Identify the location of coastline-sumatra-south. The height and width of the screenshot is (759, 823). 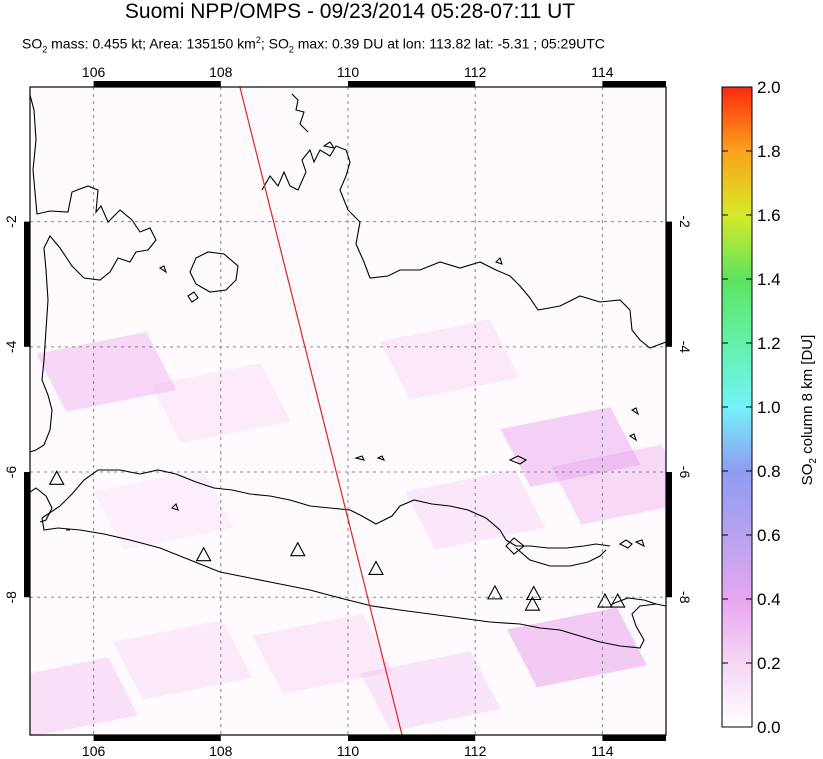
(41, 505).